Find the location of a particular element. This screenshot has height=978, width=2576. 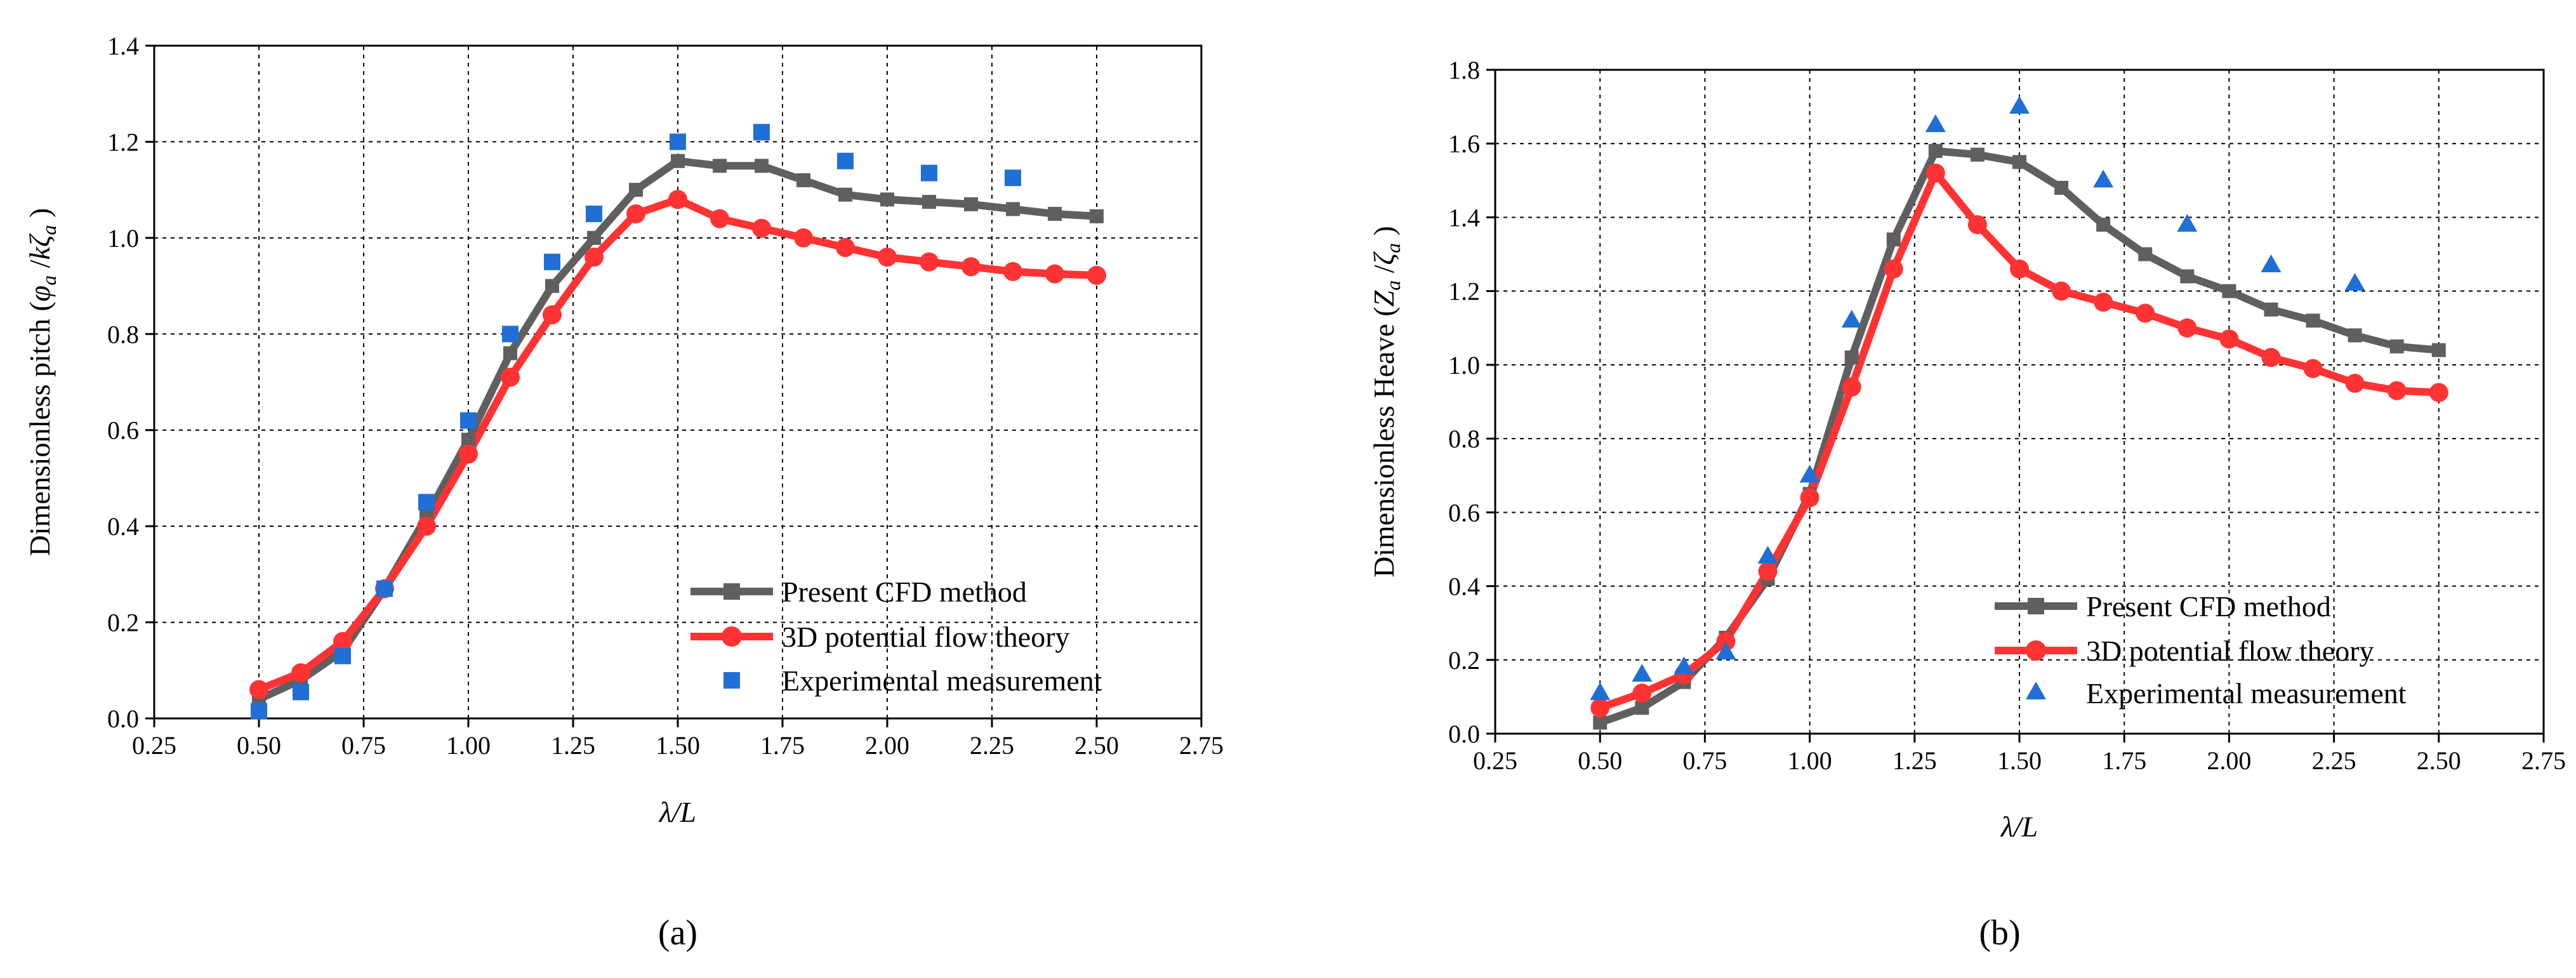

chart-b-ylabel: Dimensionless Heave (Za /ζa ) is located at coordinates (1386, 402).